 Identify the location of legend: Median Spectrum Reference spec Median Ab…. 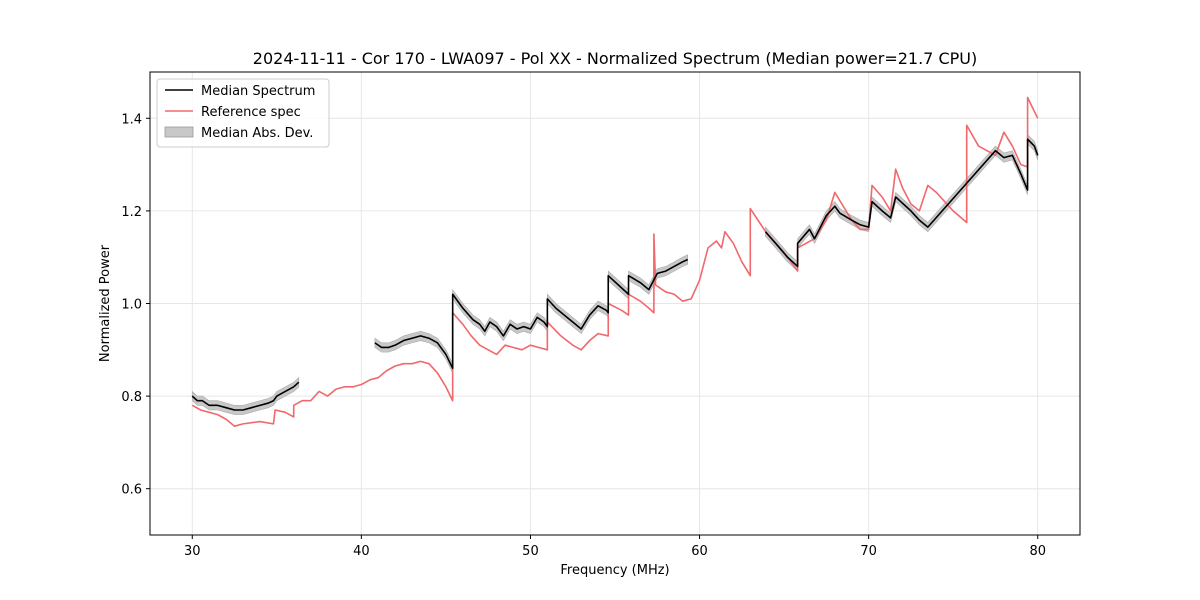
(243, 113).